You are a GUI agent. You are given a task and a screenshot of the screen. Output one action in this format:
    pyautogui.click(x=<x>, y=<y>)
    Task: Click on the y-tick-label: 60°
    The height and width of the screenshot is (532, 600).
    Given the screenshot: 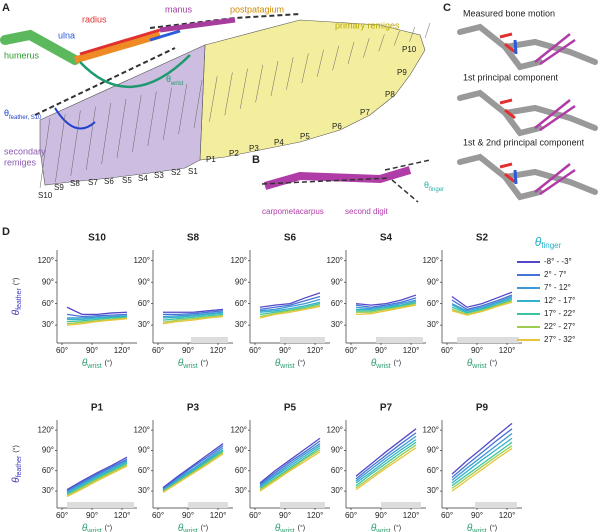 What is the action you would take?
    pyautogui.click(x=433, y=470)
    